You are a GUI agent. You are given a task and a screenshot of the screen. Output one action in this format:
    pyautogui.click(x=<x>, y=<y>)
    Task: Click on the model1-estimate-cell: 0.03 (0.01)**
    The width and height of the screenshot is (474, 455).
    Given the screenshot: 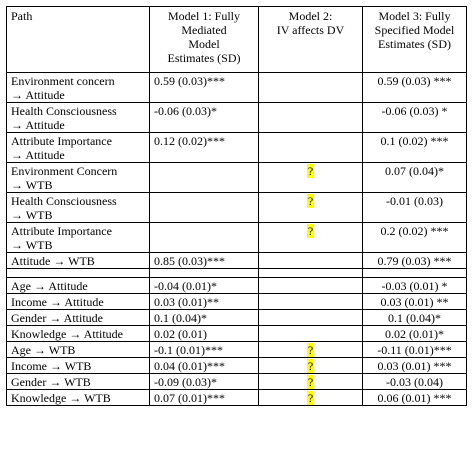 What is the action you would take?
    pyautogui.click(x=204, y=301)
    